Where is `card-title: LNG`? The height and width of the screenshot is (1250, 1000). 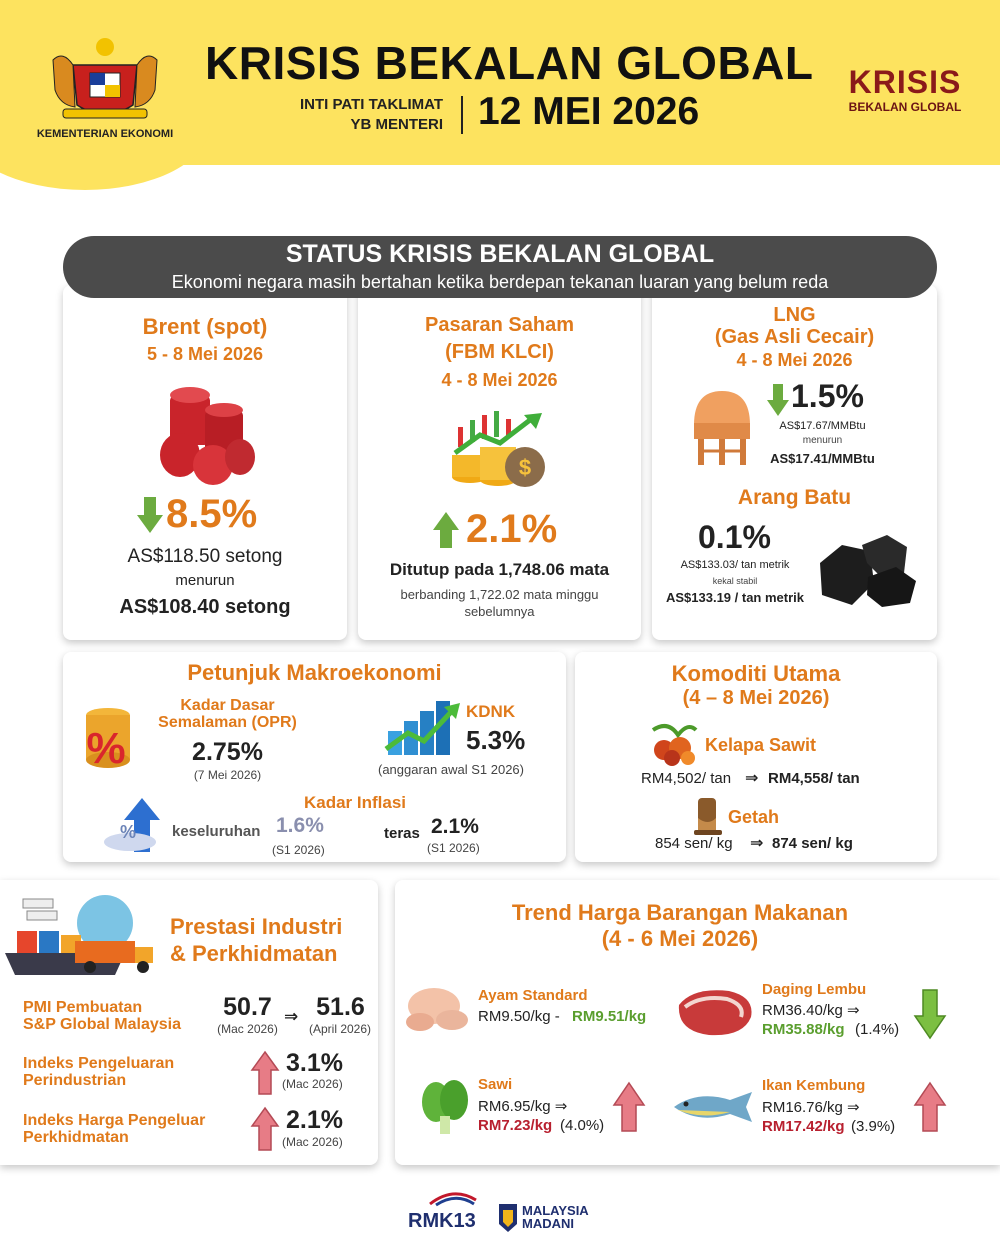
card-title: LNG is located at coordinates (794, 315).